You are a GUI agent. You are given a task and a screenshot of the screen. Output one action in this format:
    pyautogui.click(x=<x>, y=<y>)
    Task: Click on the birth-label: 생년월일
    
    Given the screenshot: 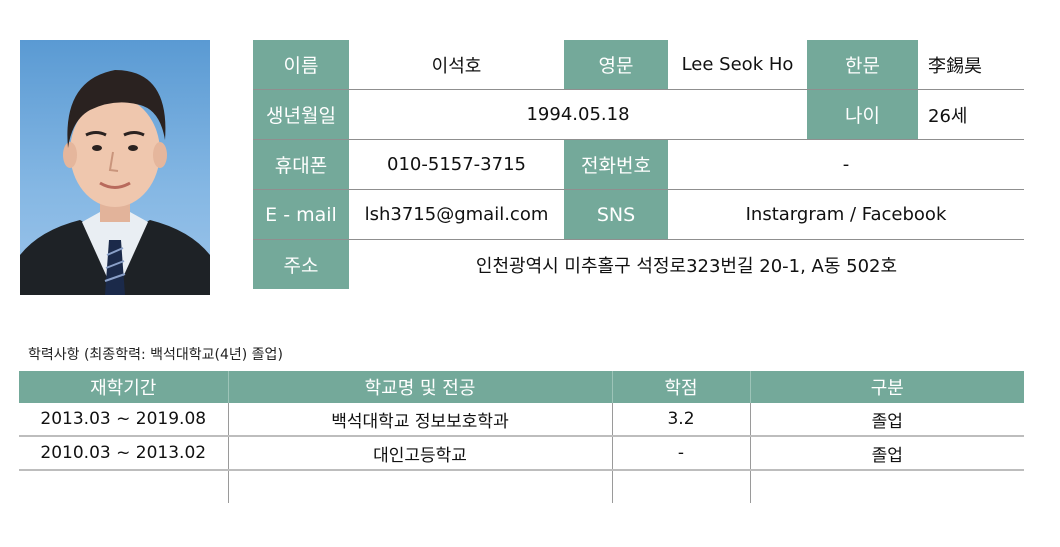 What is the action you would take?
    pyautogui.click(x=301, y=114)
    